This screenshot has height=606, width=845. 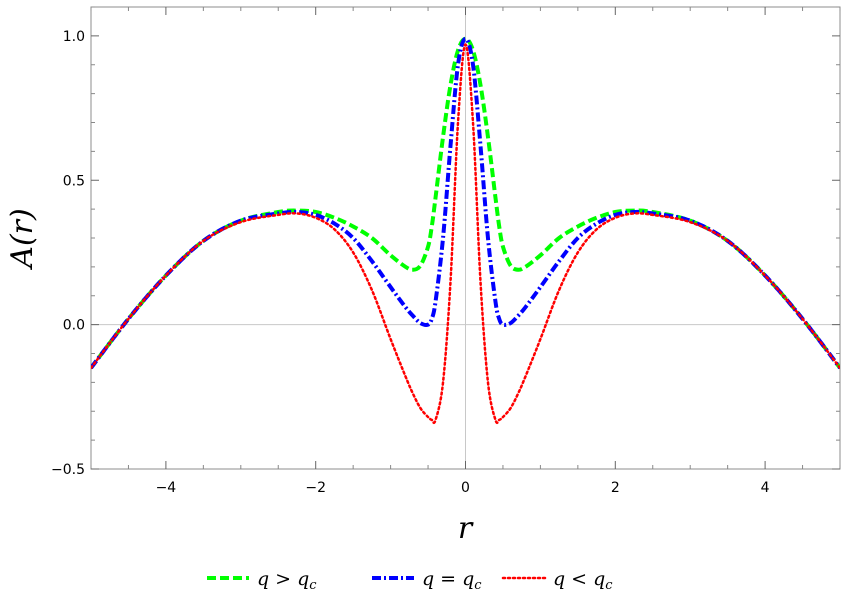 I want to click on x-tick-label: 0, so click(x=465, y=488).